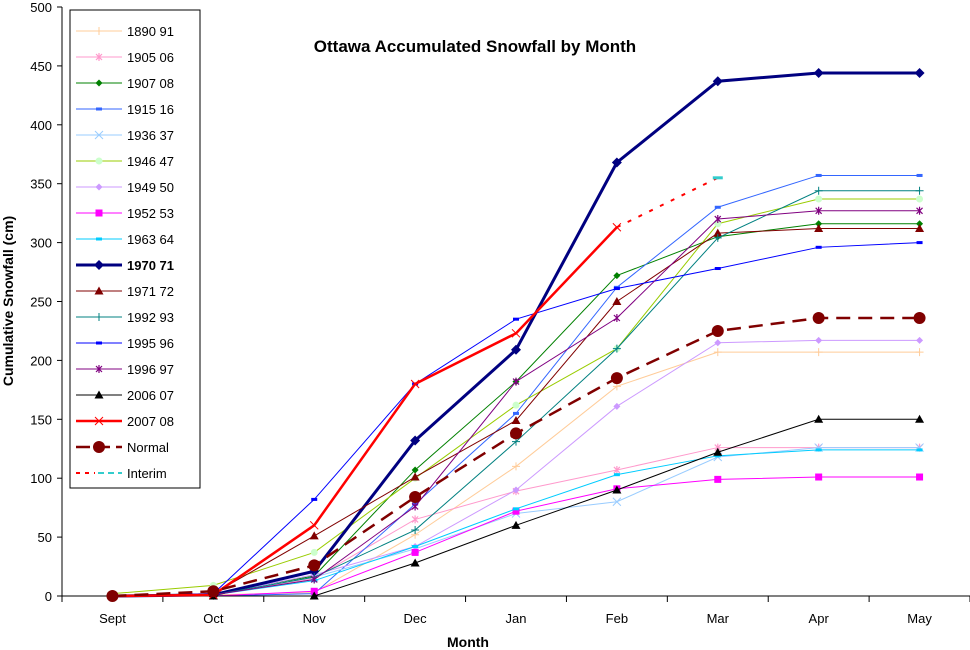  What do you see at coordinates (125, 31) in the screenshot?
I see `legend-item: 1890 91` at bounding box center [125, 31].